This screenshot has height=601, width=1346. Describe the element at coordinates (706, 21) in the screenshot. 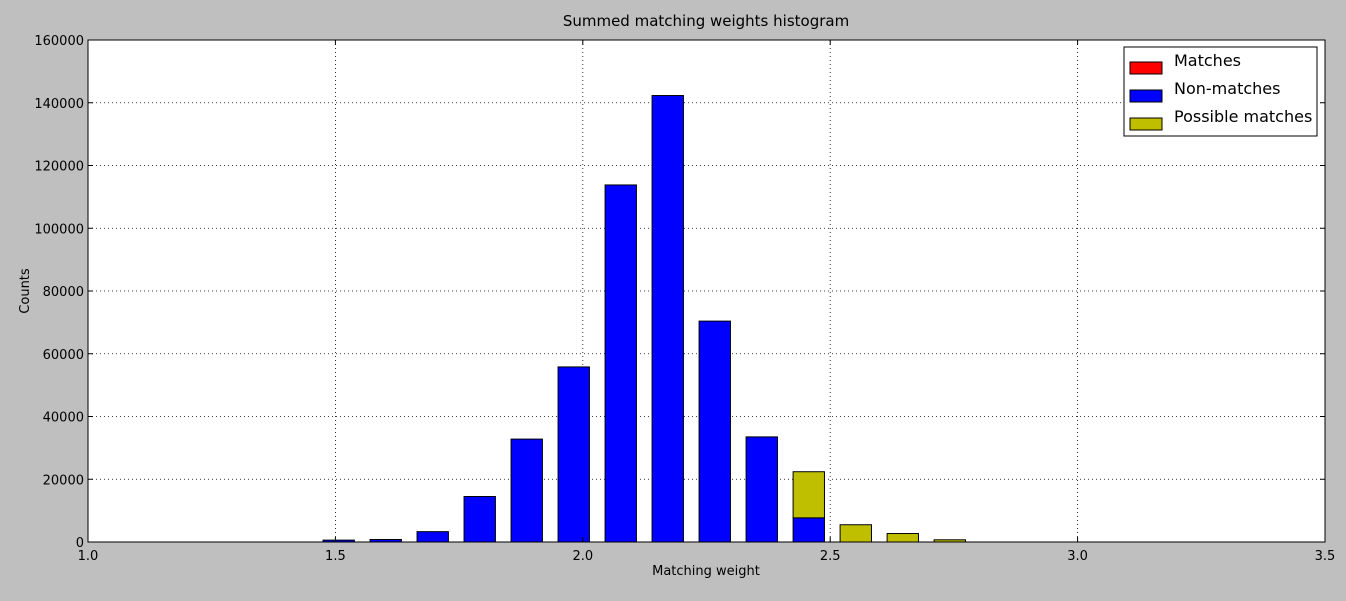

I see `chart-title: Summed matching weights histogram` at that location.